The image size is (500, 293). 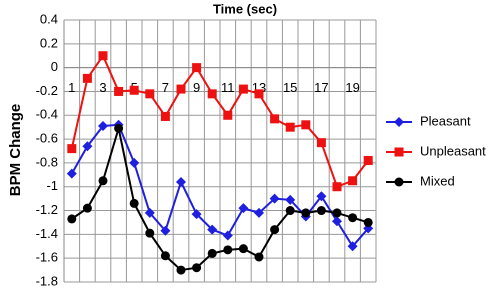 What do you see at coordinates (102, 87) in the screenshot?
I see `x-tick-label: 3` at bounding box center [102, 87].